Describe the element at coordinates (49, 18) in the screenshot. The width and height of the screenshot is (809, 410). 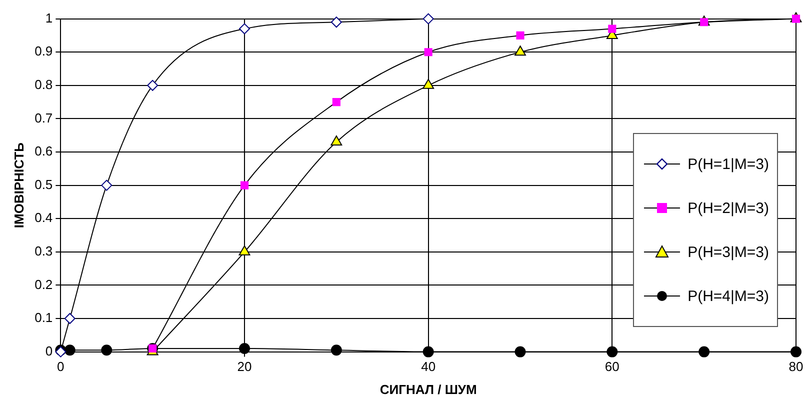
I see `y-tick-label: 1` at that location.